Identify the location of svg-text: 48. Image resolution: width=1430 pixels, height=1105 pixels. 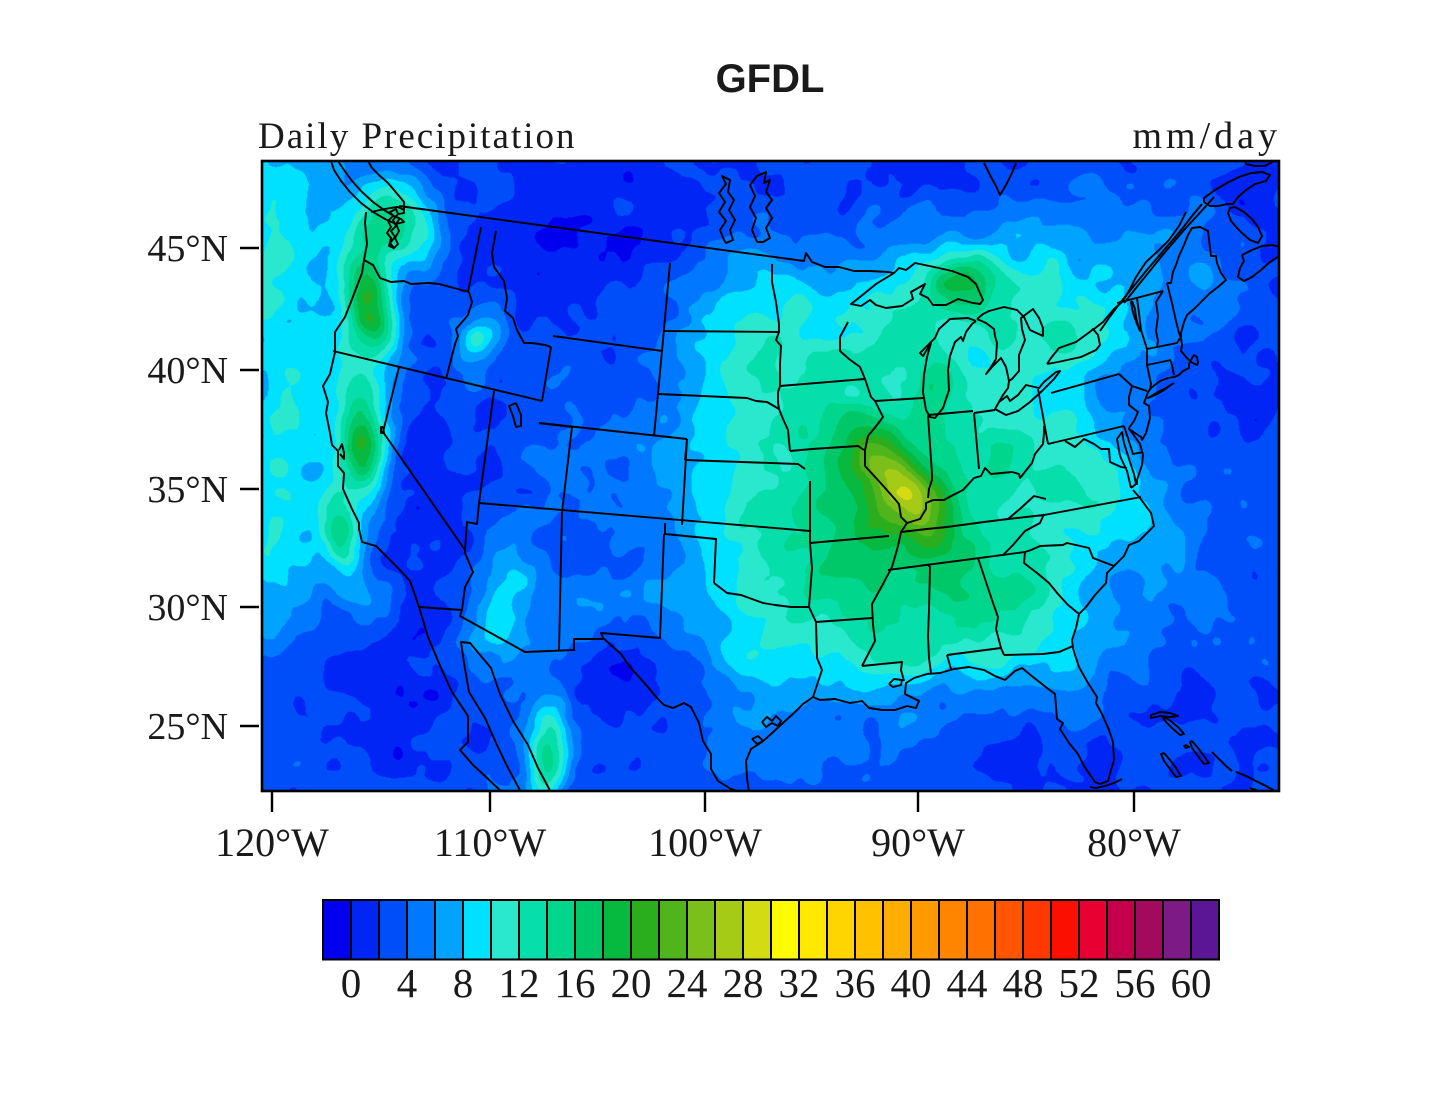
(1023, 983).